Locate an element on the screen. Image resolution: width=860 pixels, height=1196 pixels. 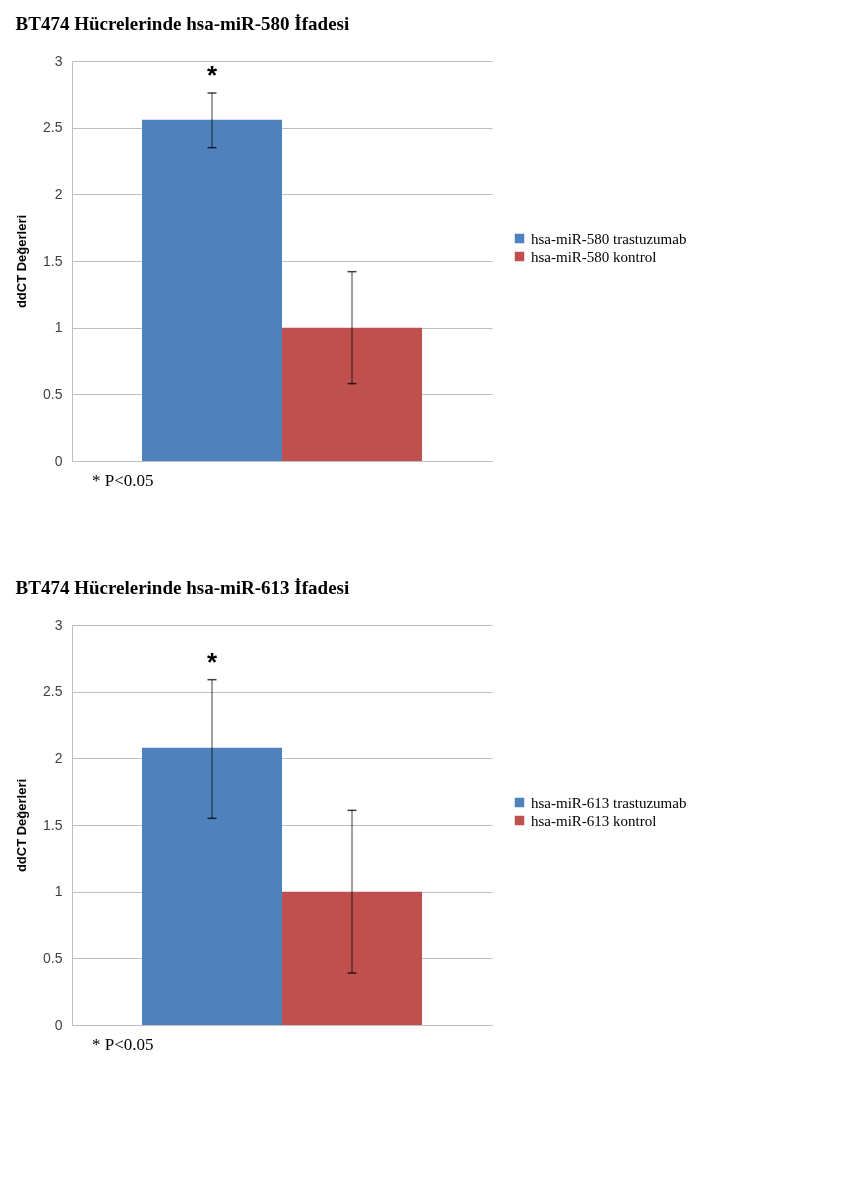
legend-label: hsa-miR-613 trastuzumab is located at coordinates (609, 802).